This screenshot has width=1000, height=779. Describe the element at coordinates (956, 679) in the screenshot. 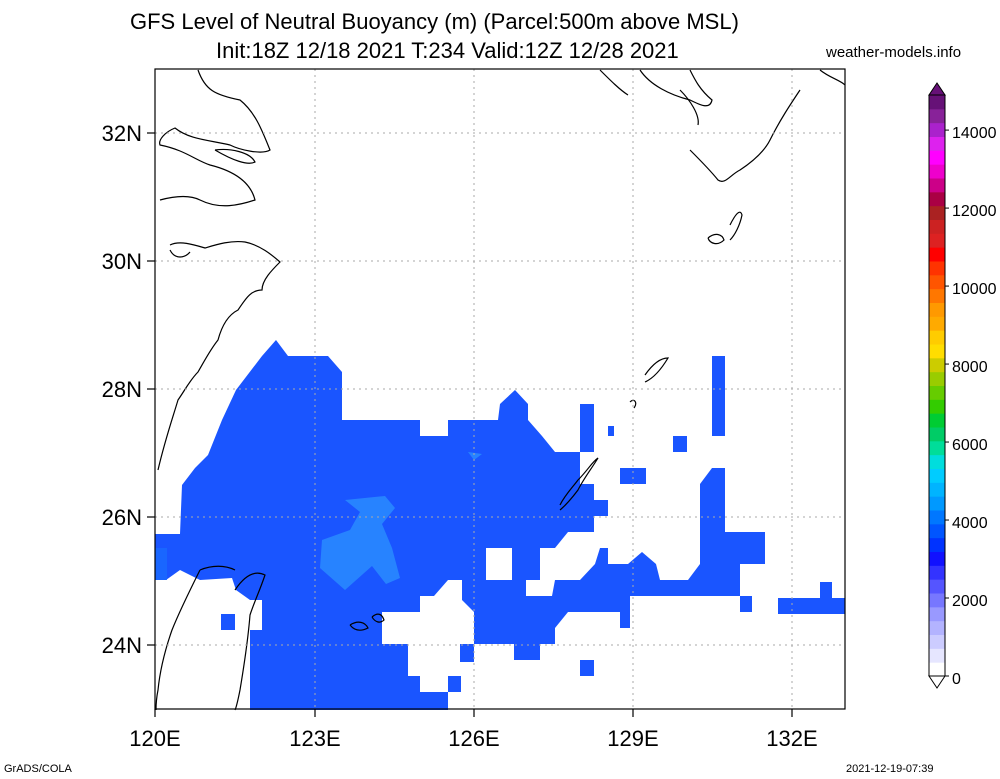

I see `colorbar-label-0: 0` at that location.